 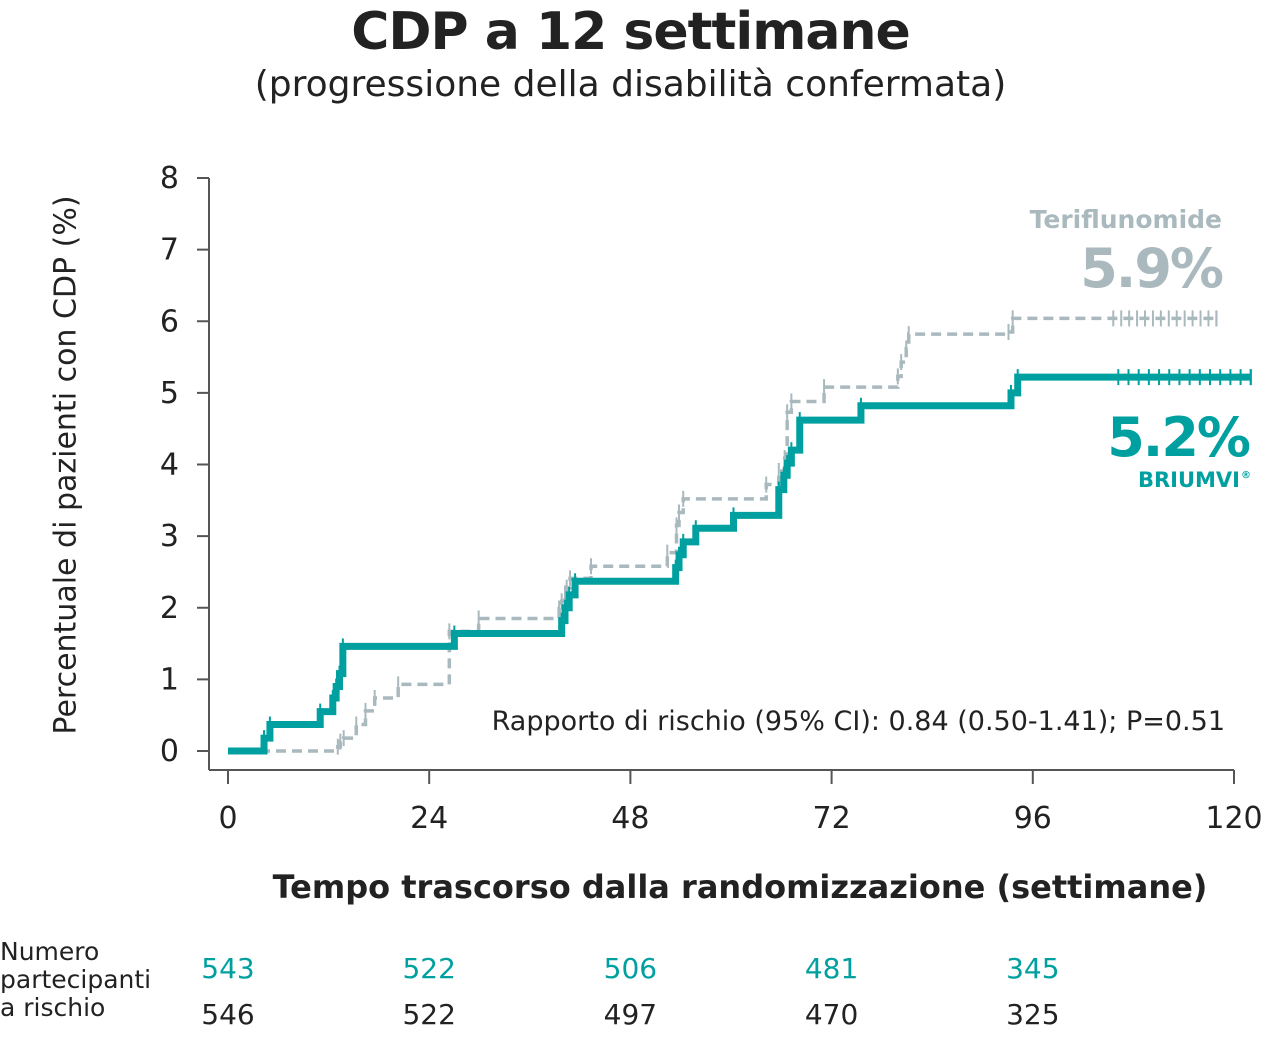 What do you see at coordinates (429, 818) in the screenshot?
I see `x-tick-label: 24` at bounding box center [429, 818].